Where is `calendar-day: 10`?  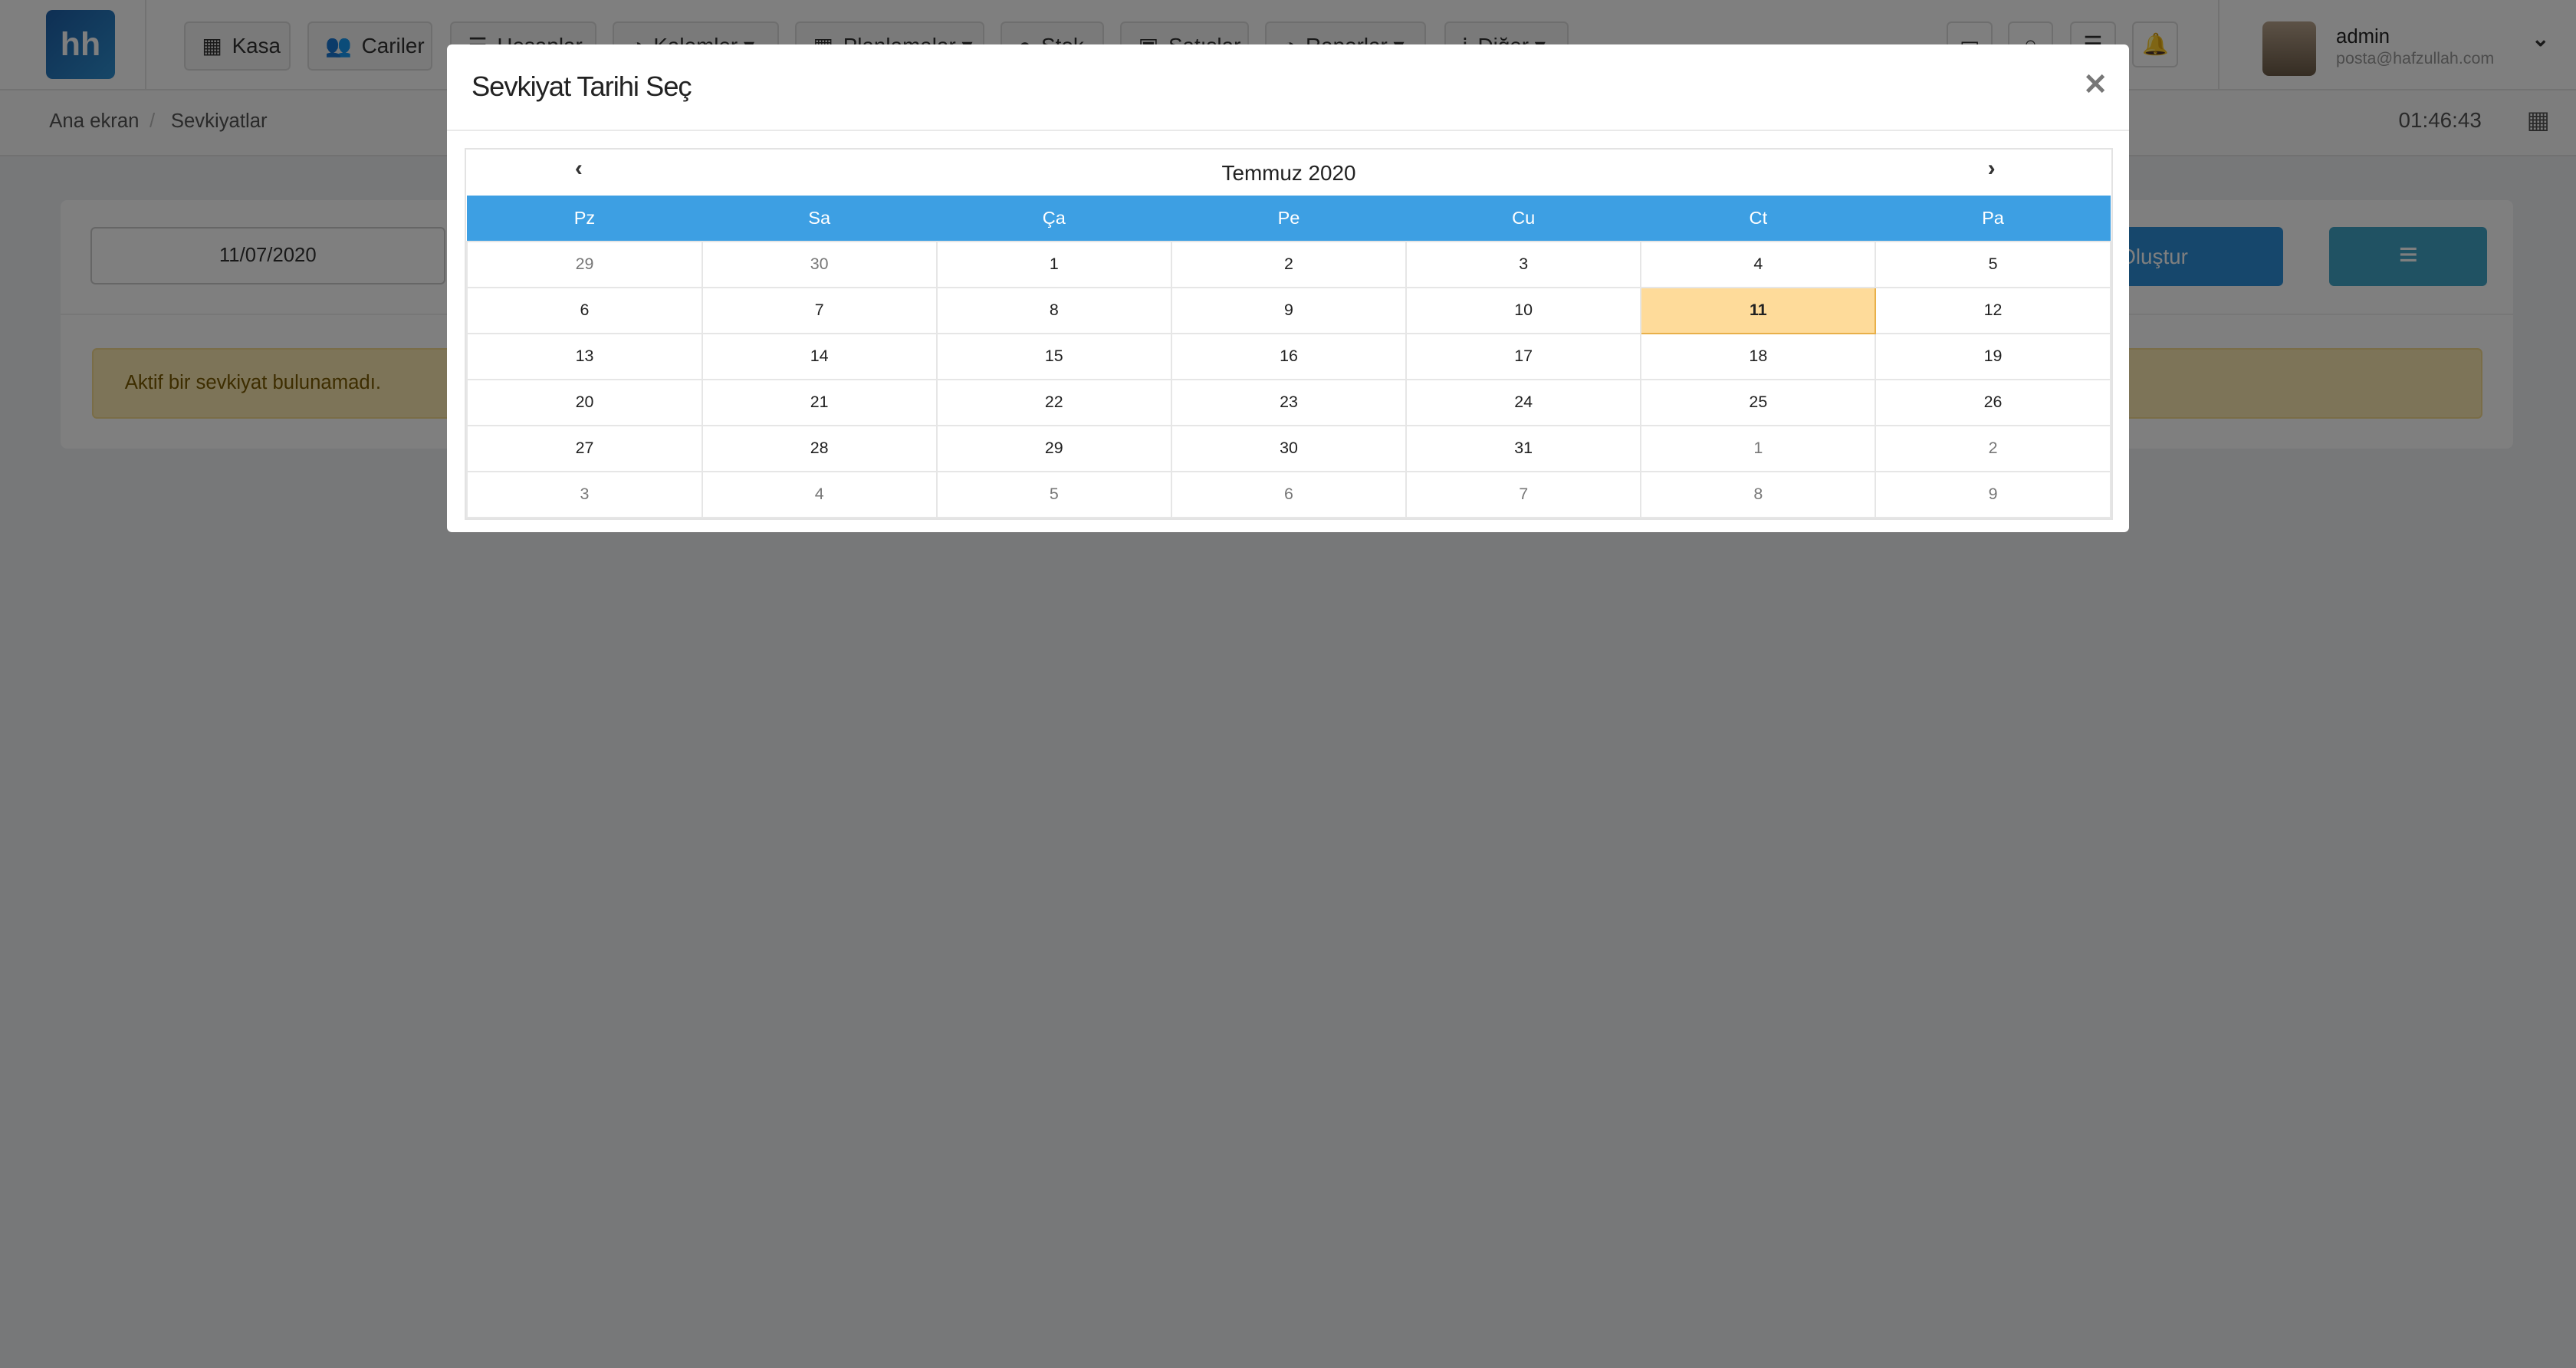 calendar-day: 10 is located at coordinates (1523, 310).